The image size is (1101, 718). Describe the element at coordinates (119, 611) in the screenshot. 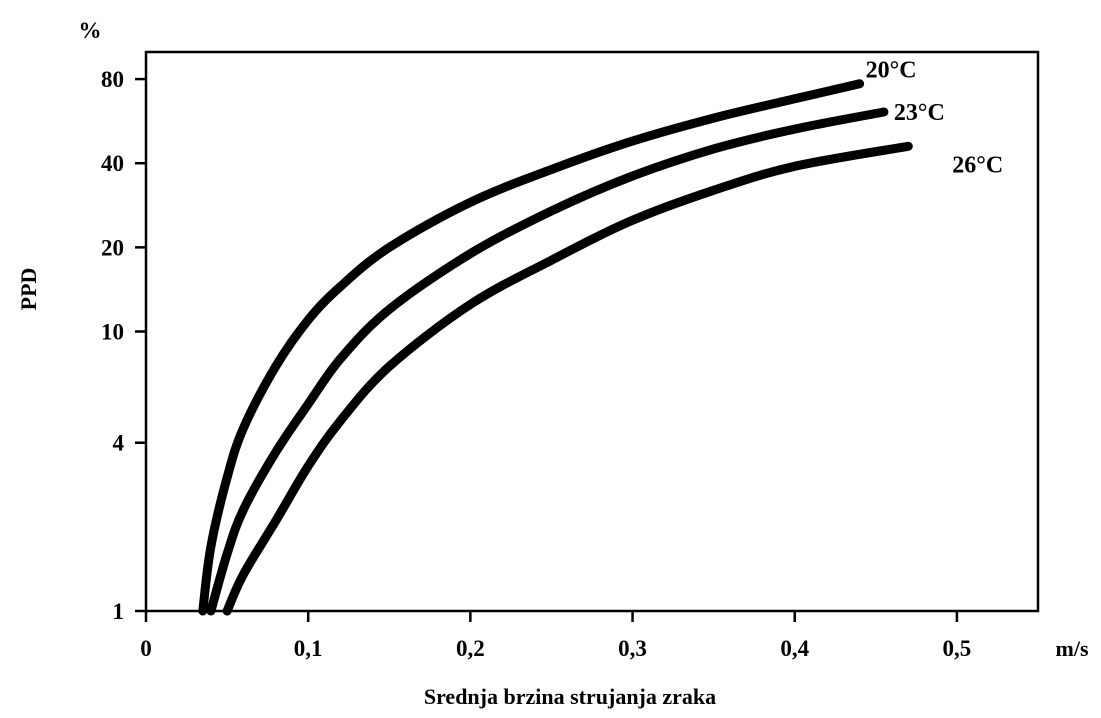

I see `y-tick-label: 1` at that location.